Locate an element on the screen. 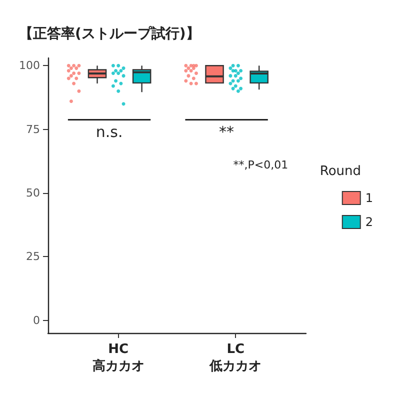 The image size is (396, 396). annotation: **,P<0,01 is located at coordinates (260, 165).